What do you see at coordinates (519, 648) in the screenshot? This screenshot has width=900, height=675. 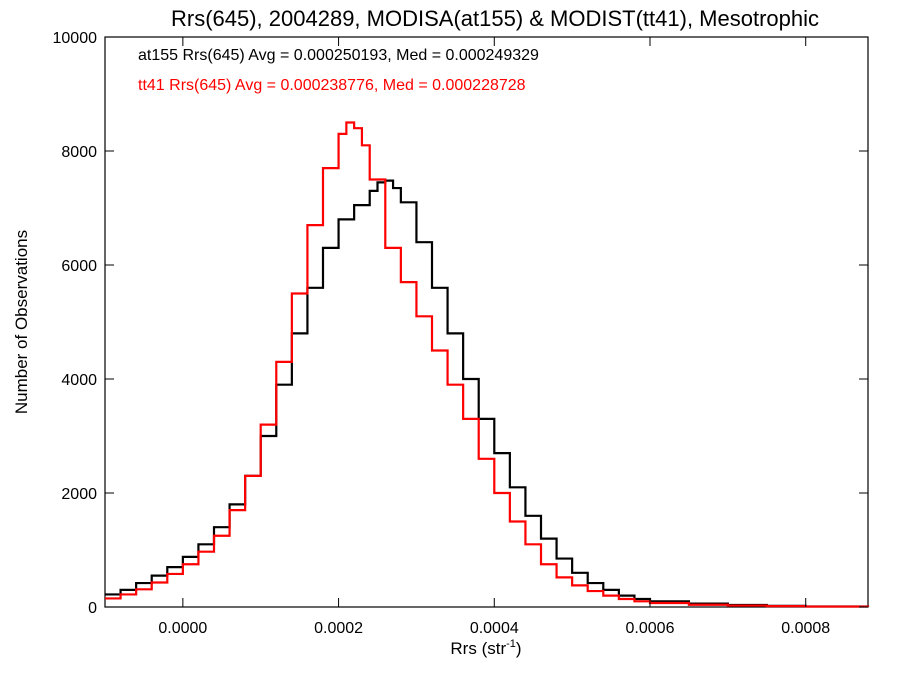 I see `x-axis-label-suffix: )` at bounding box center [519, 648].